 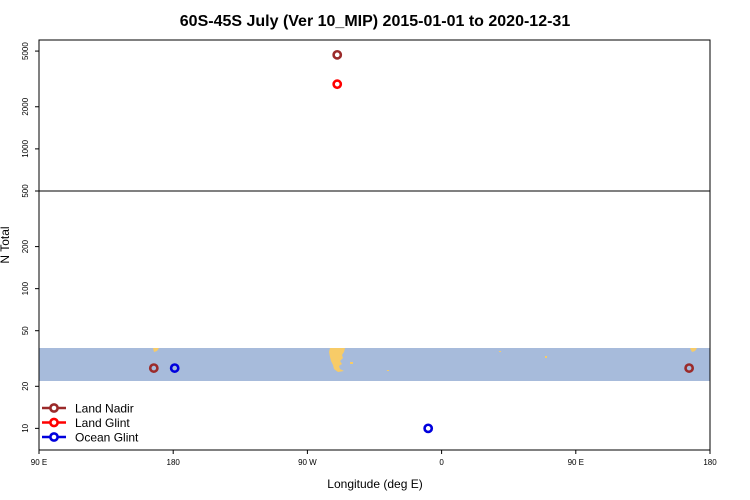 I want to click on y-tick-label: 20, so click(x=25, y=385).